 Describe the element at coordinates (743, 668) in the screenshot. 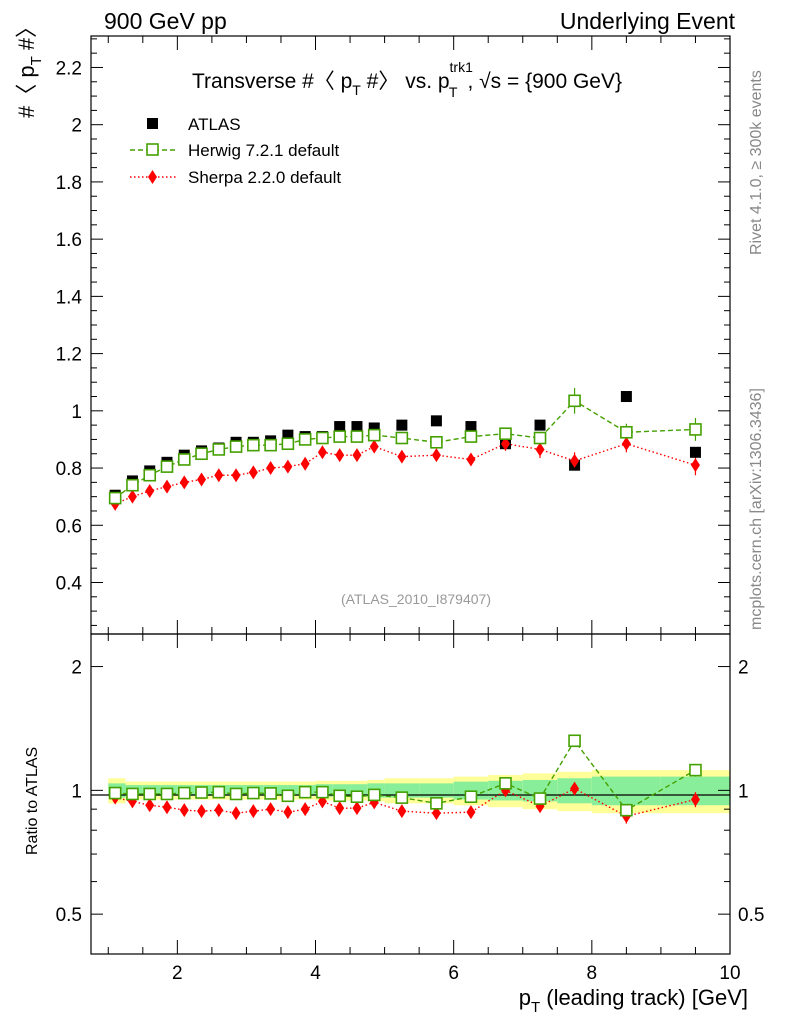

I see `ratio-y-tick-label-right: 2` at that location.